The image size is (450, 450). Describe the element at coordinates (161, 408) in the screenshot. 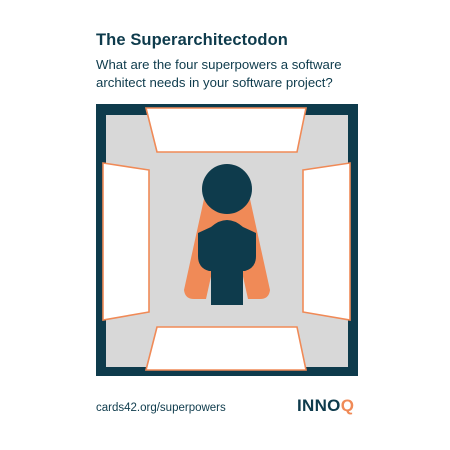

I see `footer-link: cards42.org/superpowers` at that location.